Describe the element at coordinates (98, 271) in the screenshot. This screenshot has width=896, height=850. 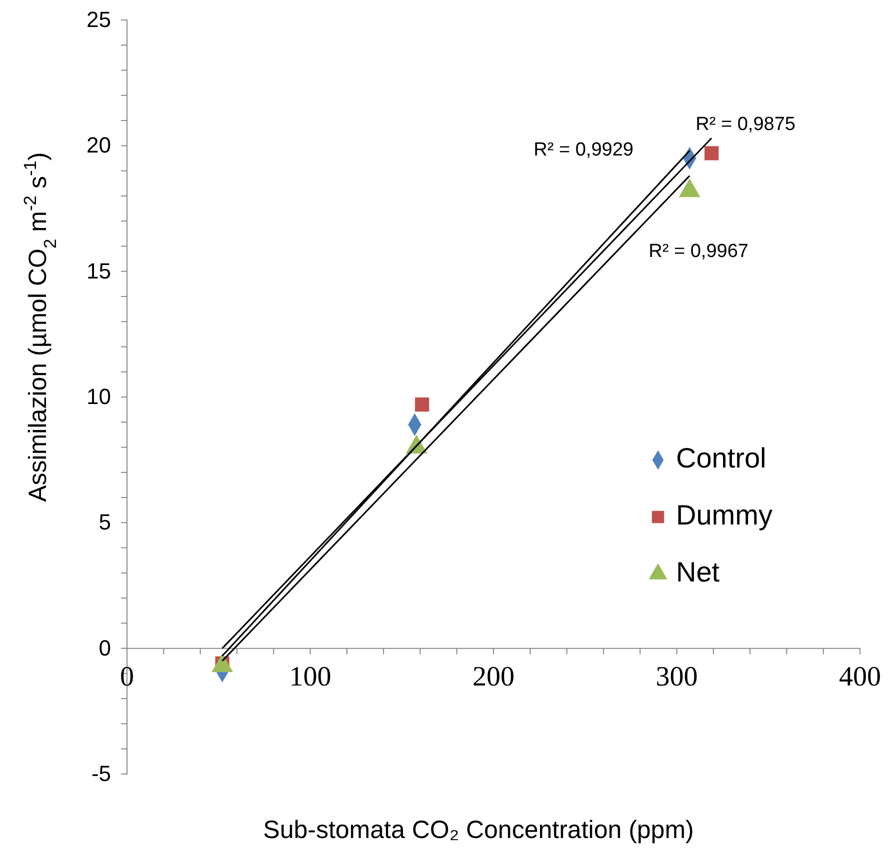
I see `y-tick-label: 15` at that location.